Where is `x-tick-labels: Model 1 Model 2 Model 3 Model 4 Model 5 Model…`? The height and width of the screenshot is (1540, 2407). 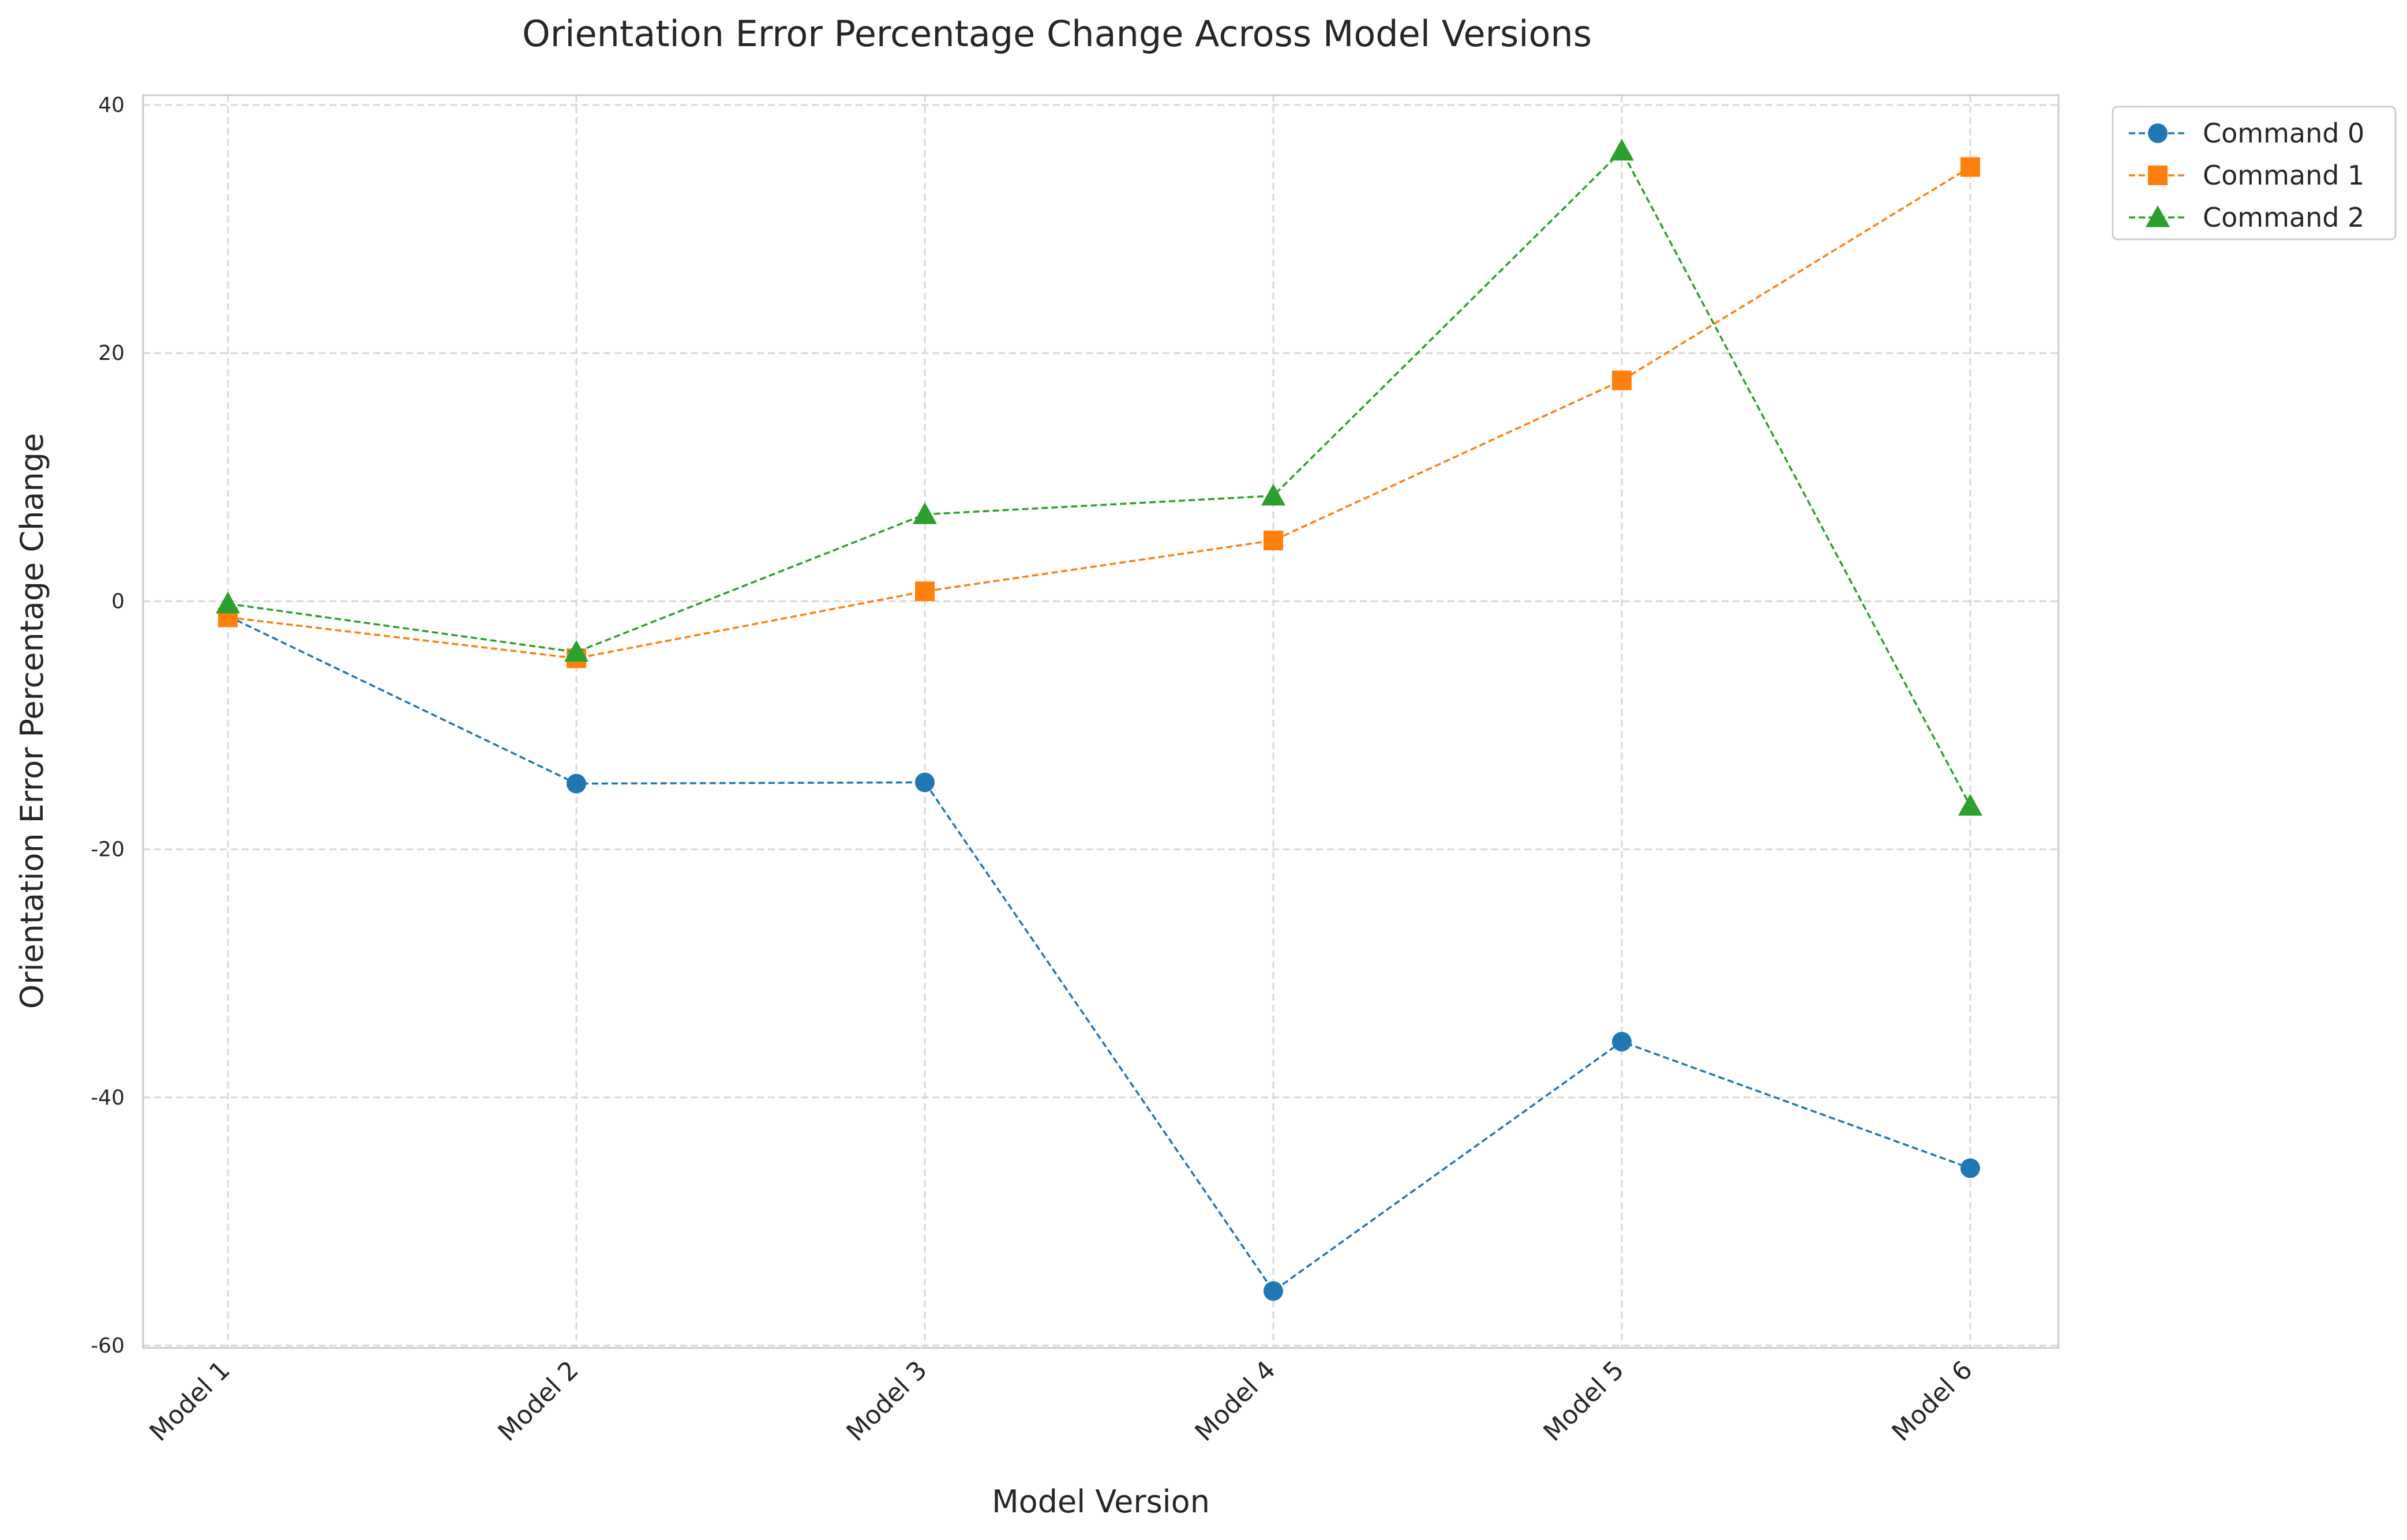
x-tick-labels: Model 1 Model 2 Model 3 Model 4 Model 5 Model… is located at coordinates (1061, 1401).